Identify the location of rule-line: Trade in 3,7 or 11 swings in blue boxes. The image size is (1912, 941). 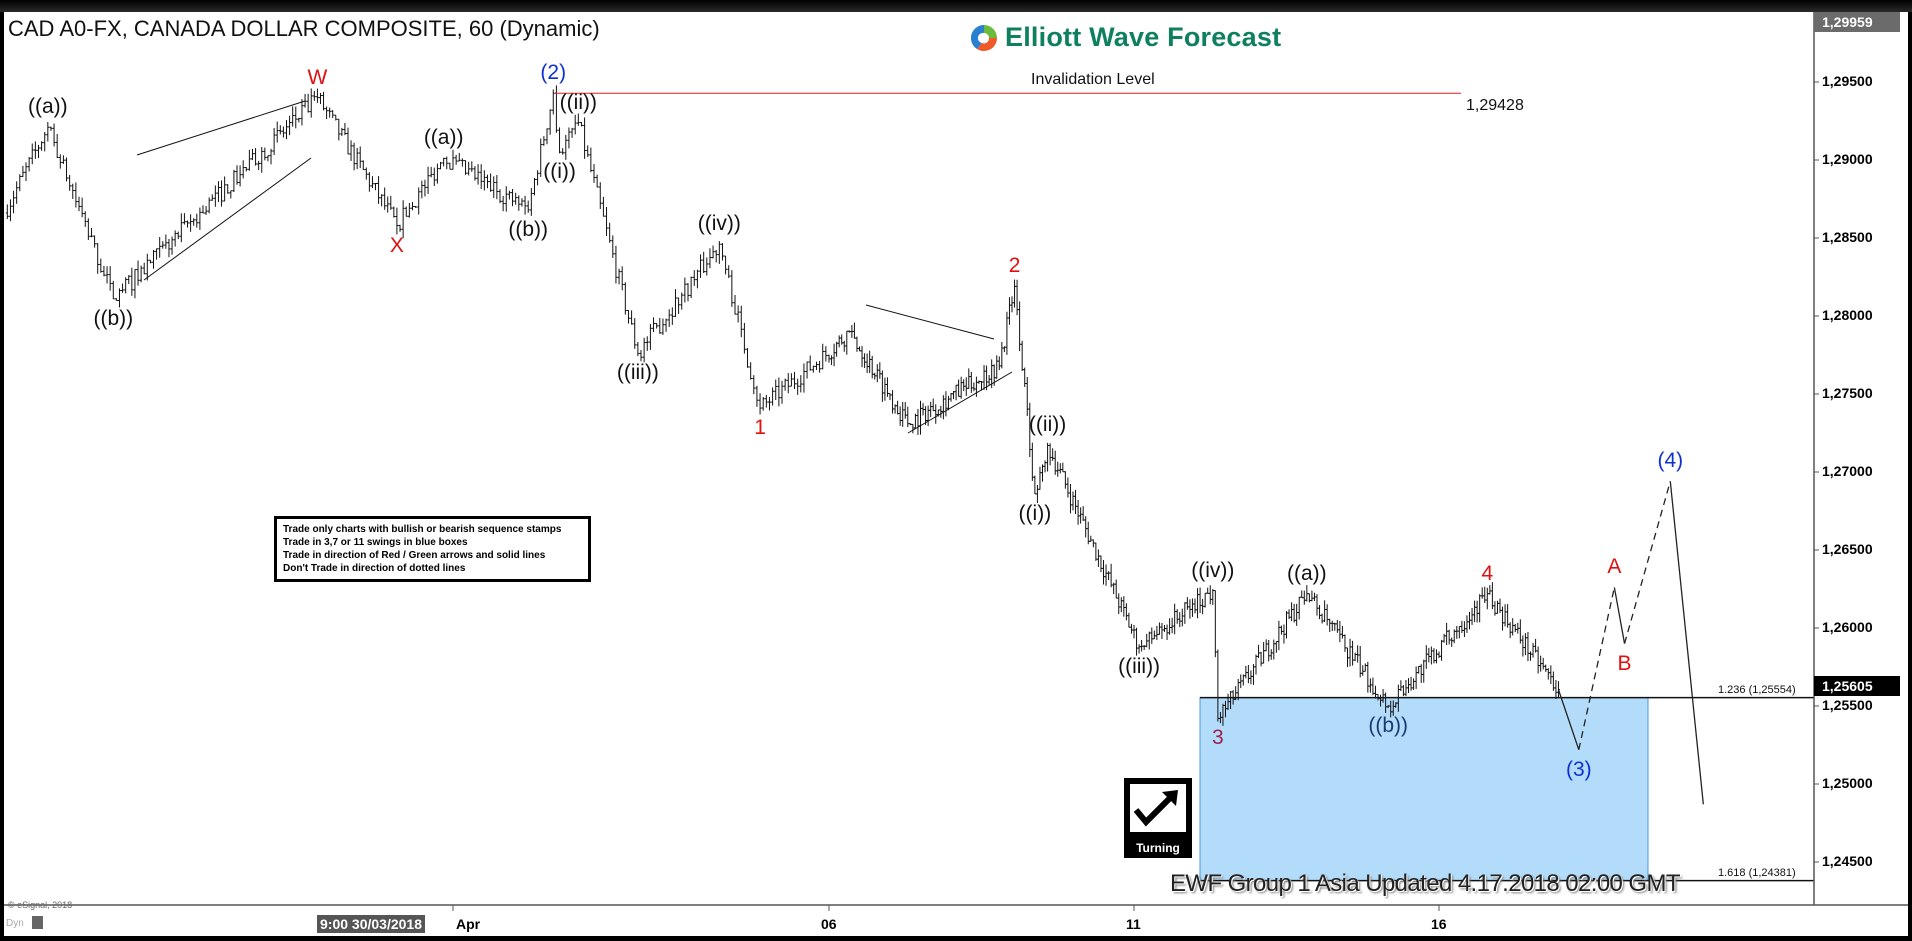
(375, 542).